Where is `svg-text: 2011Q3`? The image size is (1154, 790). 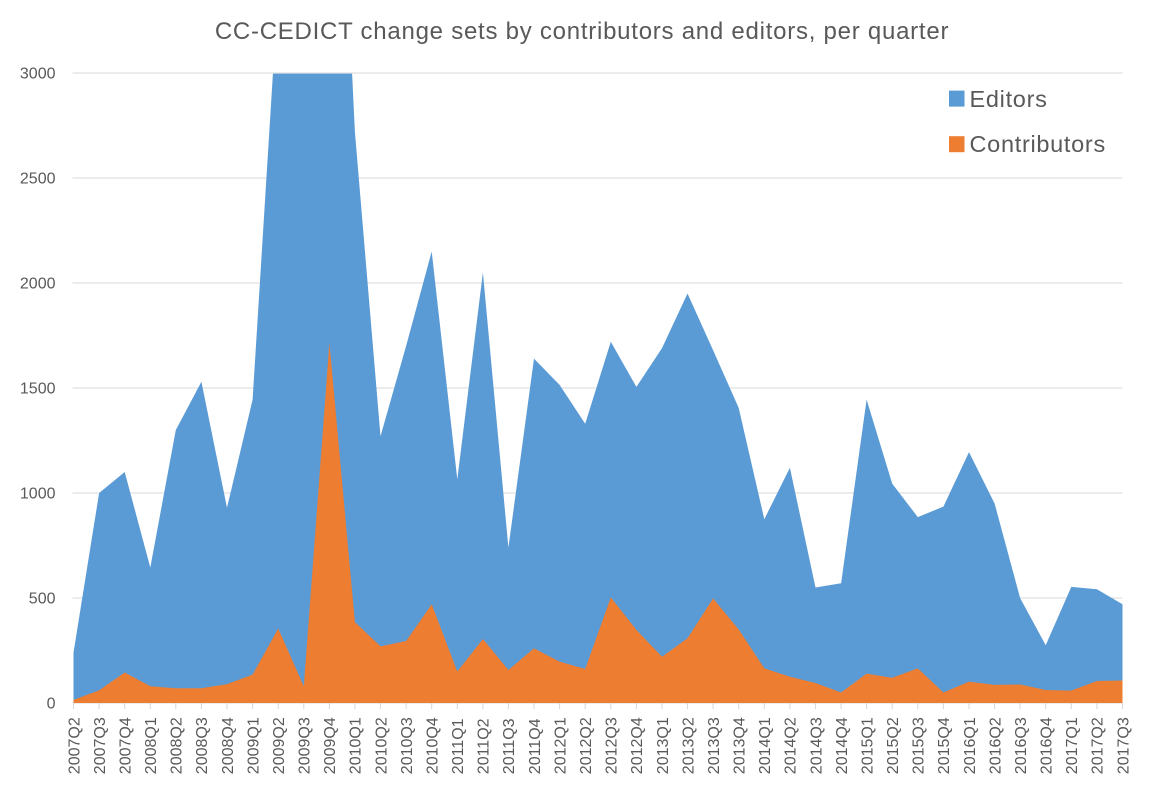
svg-text: 2011Q3 is located at coordinates (509, 746).